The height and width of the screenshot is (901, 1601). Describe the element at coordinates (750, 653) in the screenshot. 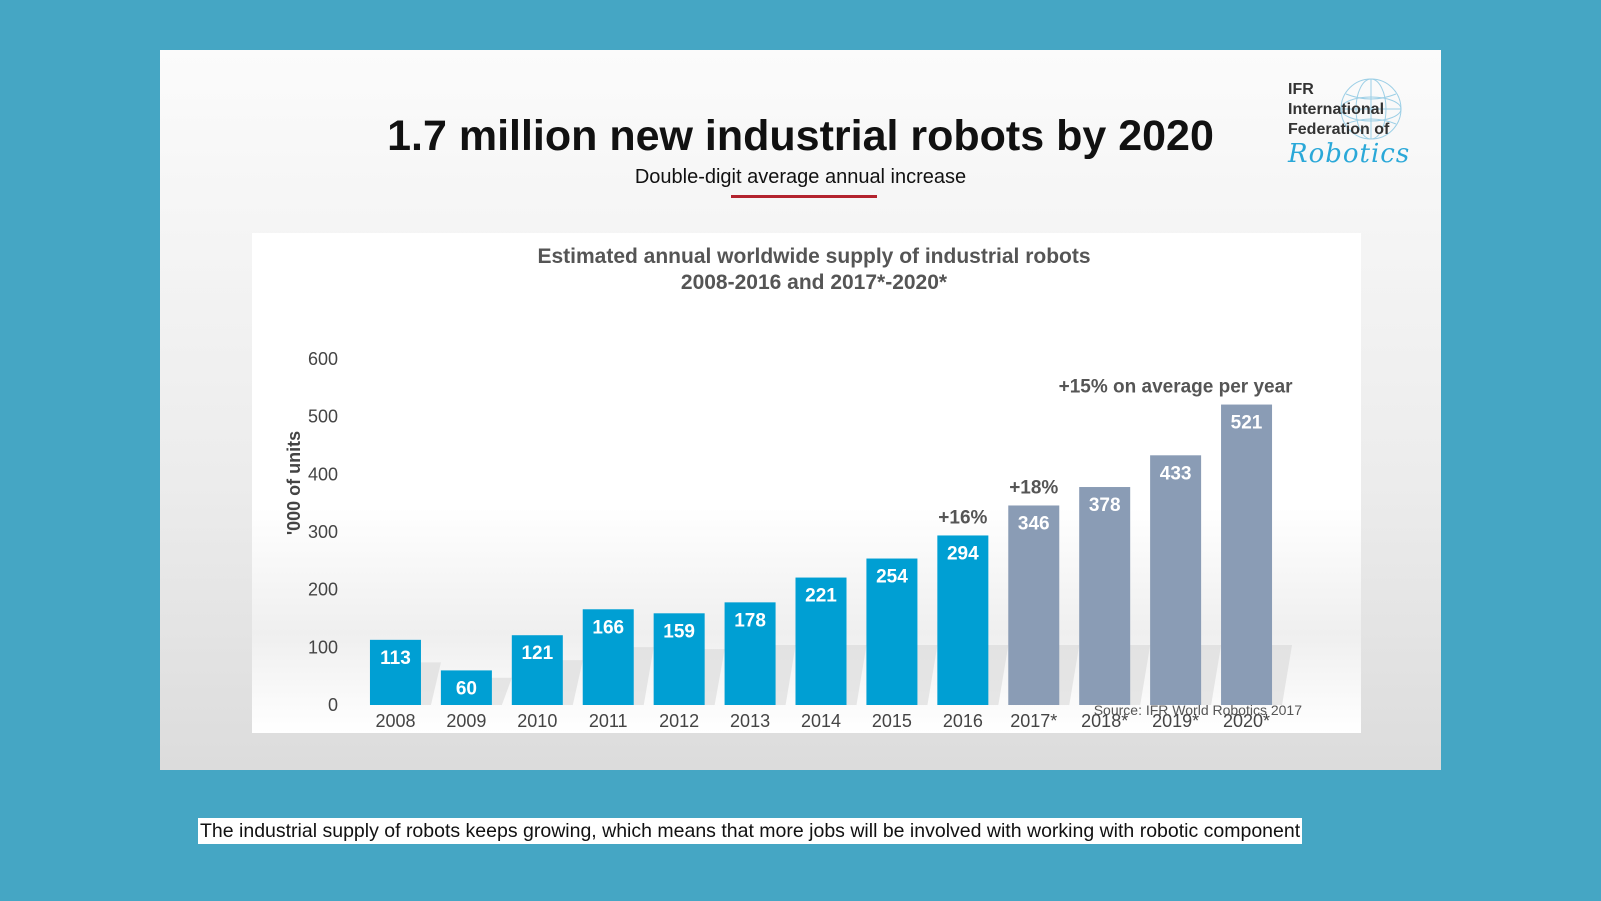

I see `bar-2013` at that location.